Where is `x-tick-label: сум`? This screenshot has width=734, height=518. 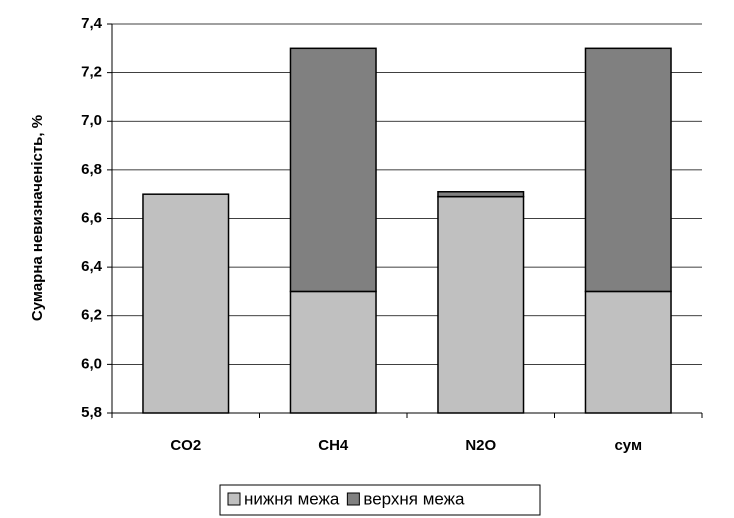
x-tick-label: сум is located at coordinates (628, 445).